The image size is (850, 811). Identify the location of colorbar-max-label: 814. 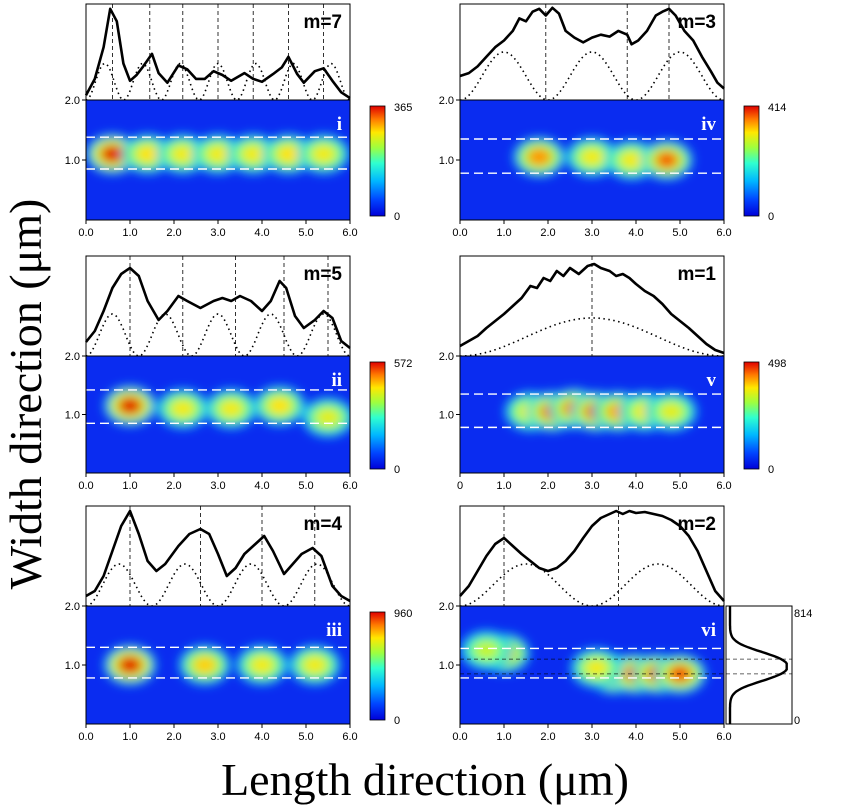
(803, 614).